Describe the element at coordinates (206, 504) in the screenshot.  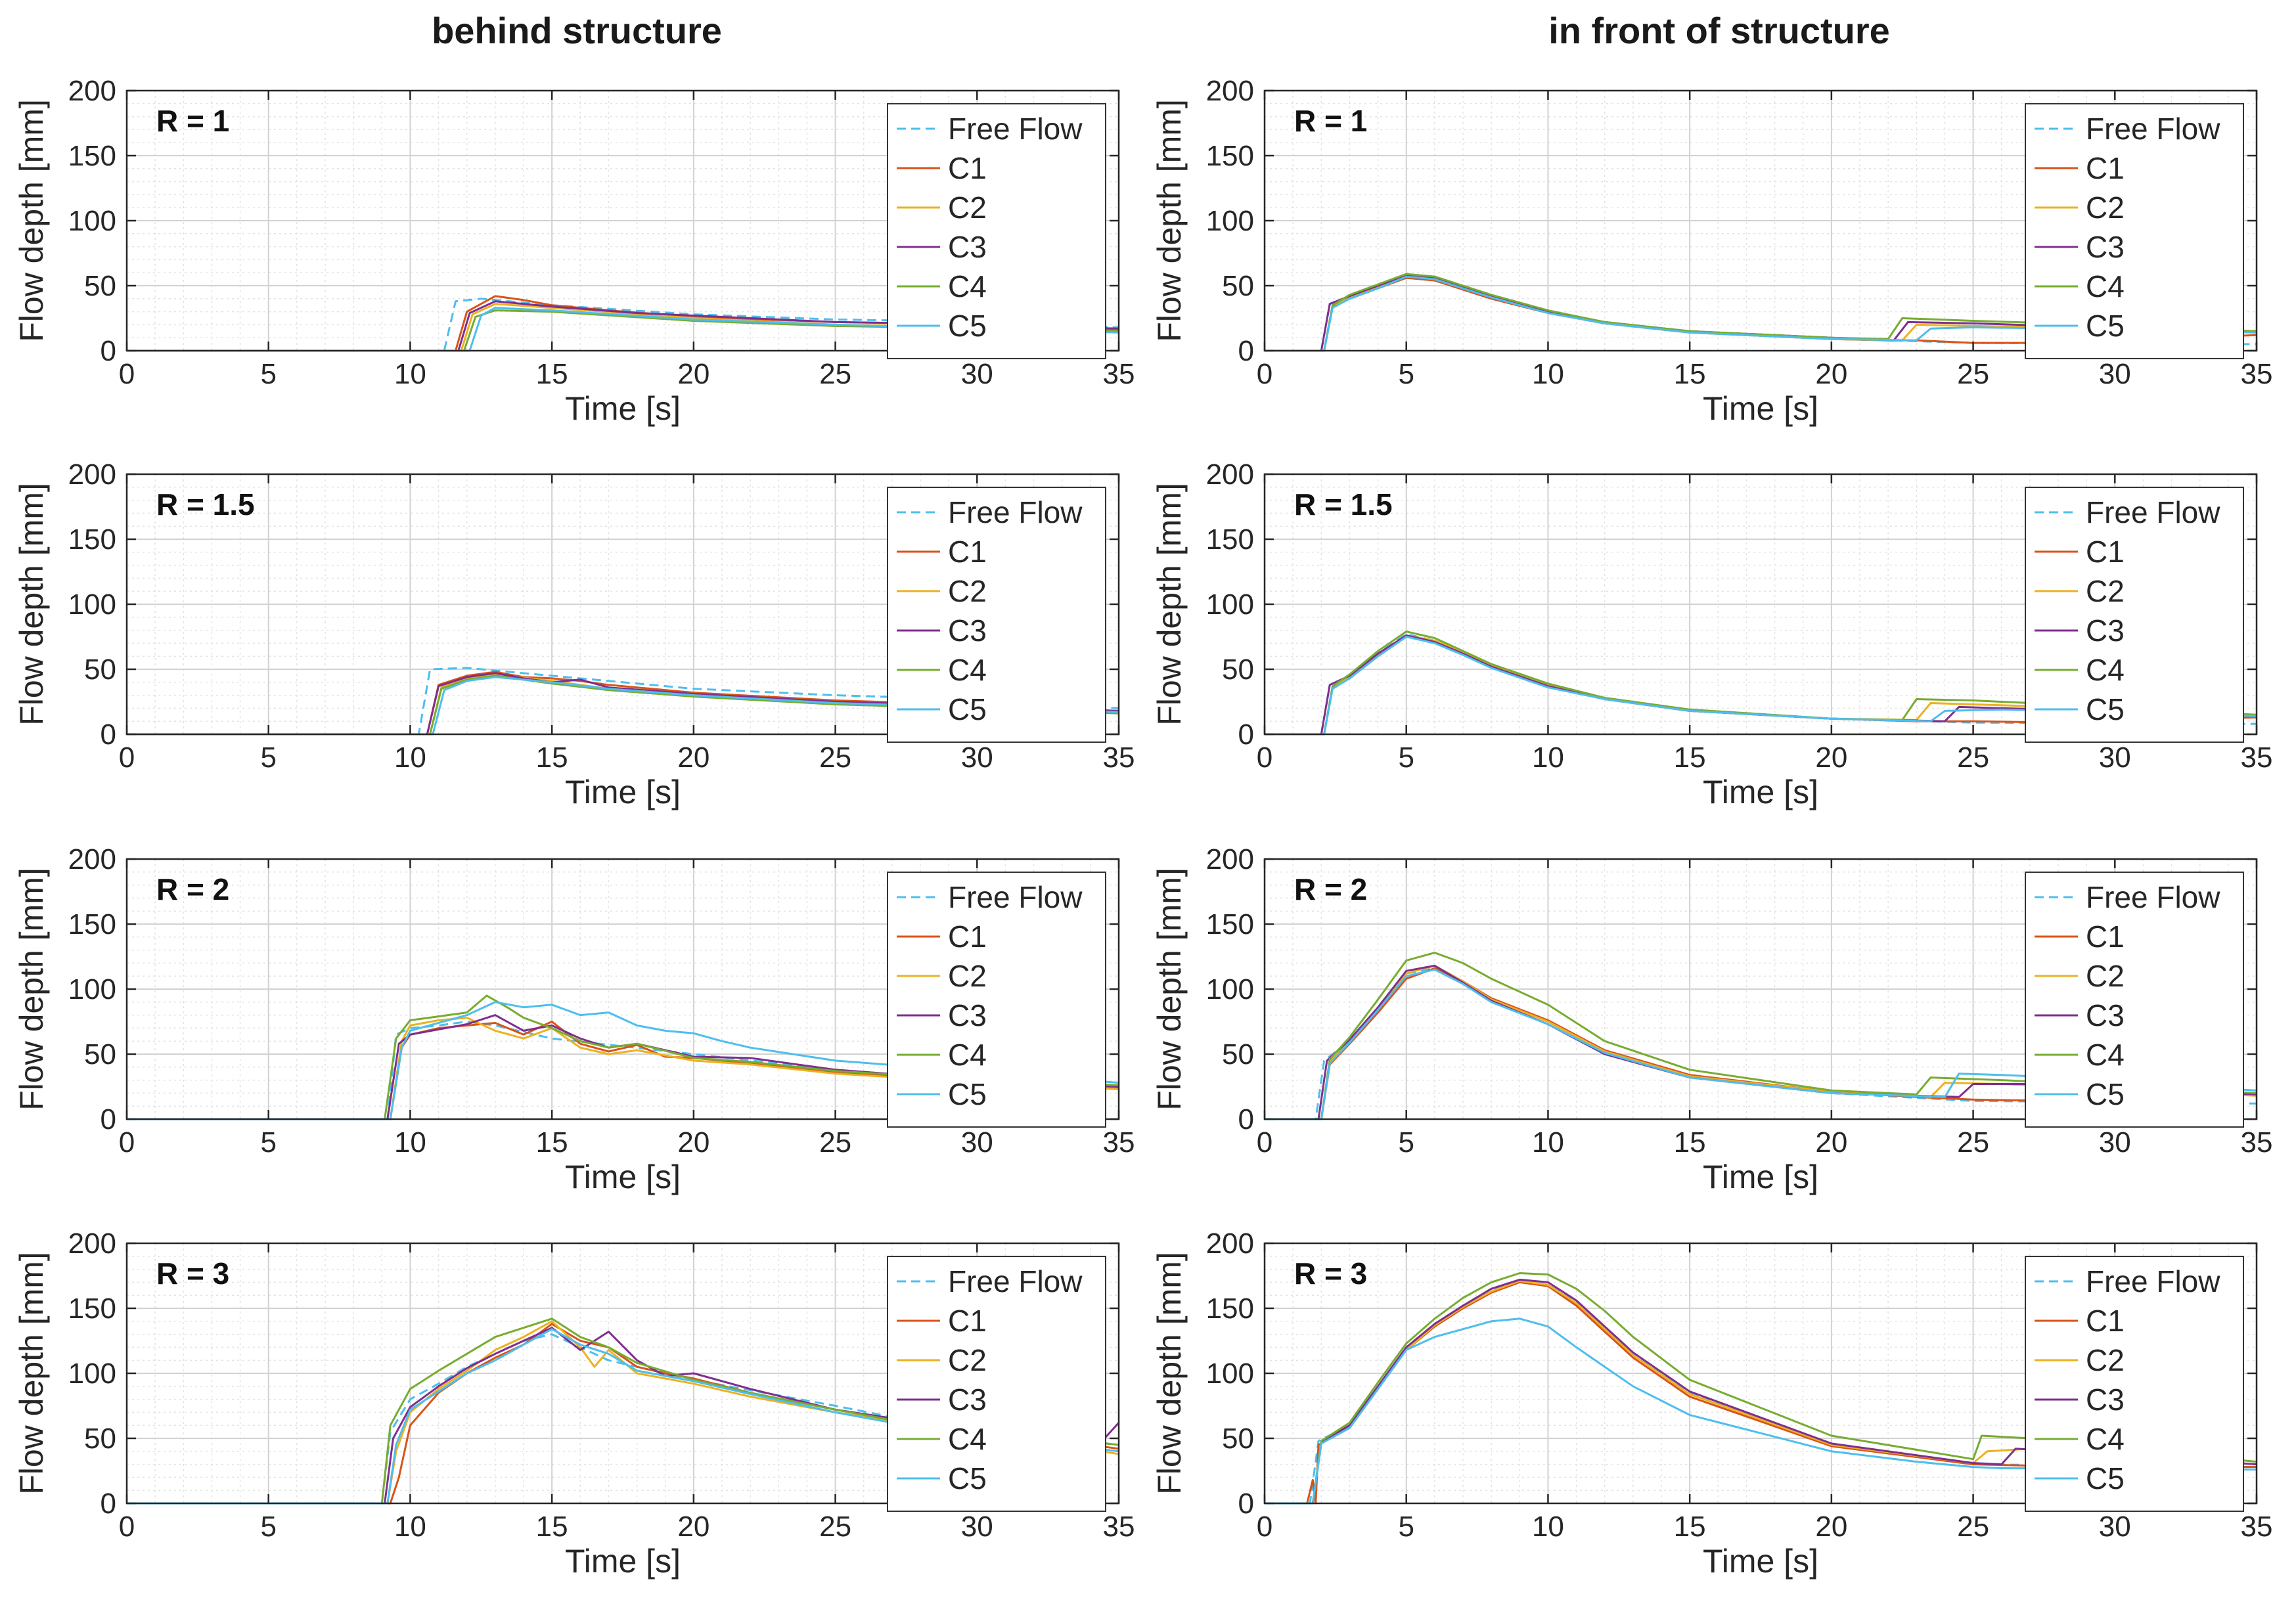
I see `panel-label: R = 1.5` at that location.